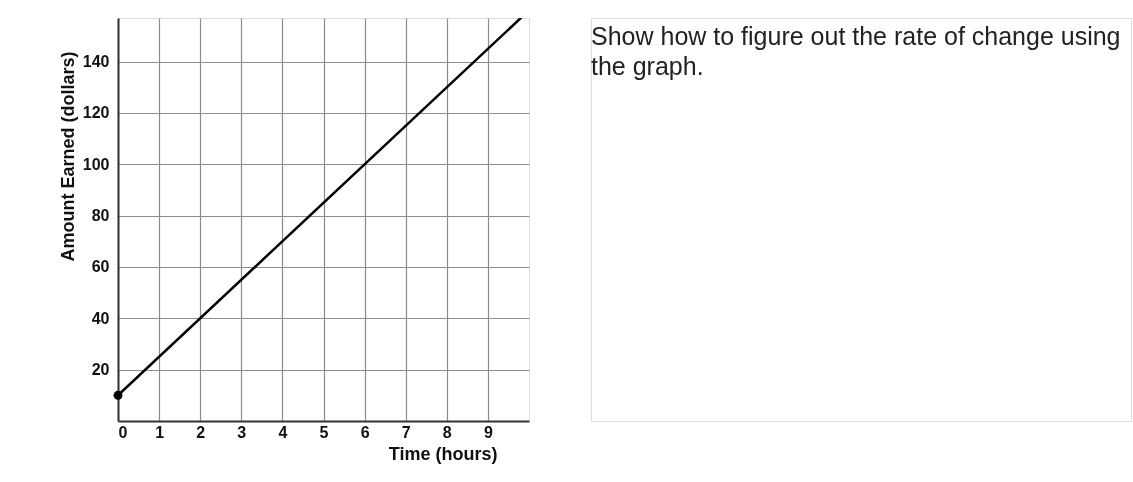 Image resolution: width=1133 pixels, height=482 pixels. Describe the element at coordinates (406, 432) in the screenshot. I see `x-tick-label: 7` at that location.